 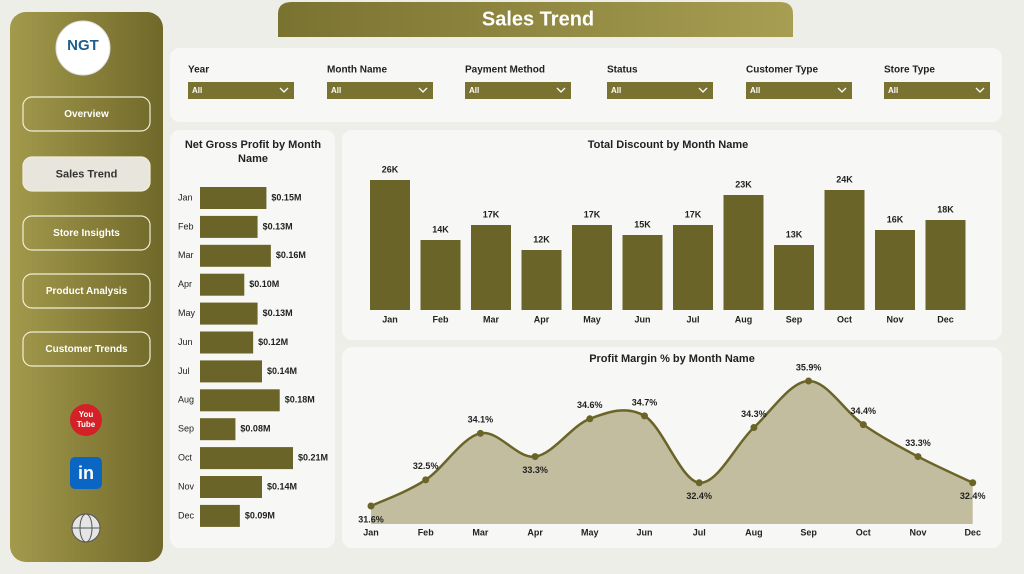 What do you see at coordinates (186, 400) in the screenshot?
I see `y-tick-label: Aug` at bounding box center [186, 400].